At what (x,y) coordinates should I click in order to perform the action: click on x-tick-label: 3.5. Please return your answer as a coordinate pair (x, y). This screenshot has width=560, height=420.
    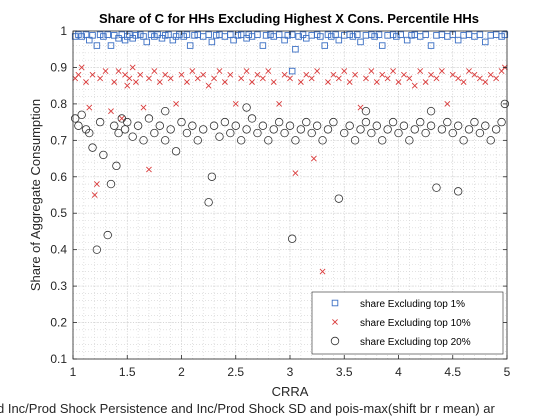
    Looking at the image, I should click on (344, 372).